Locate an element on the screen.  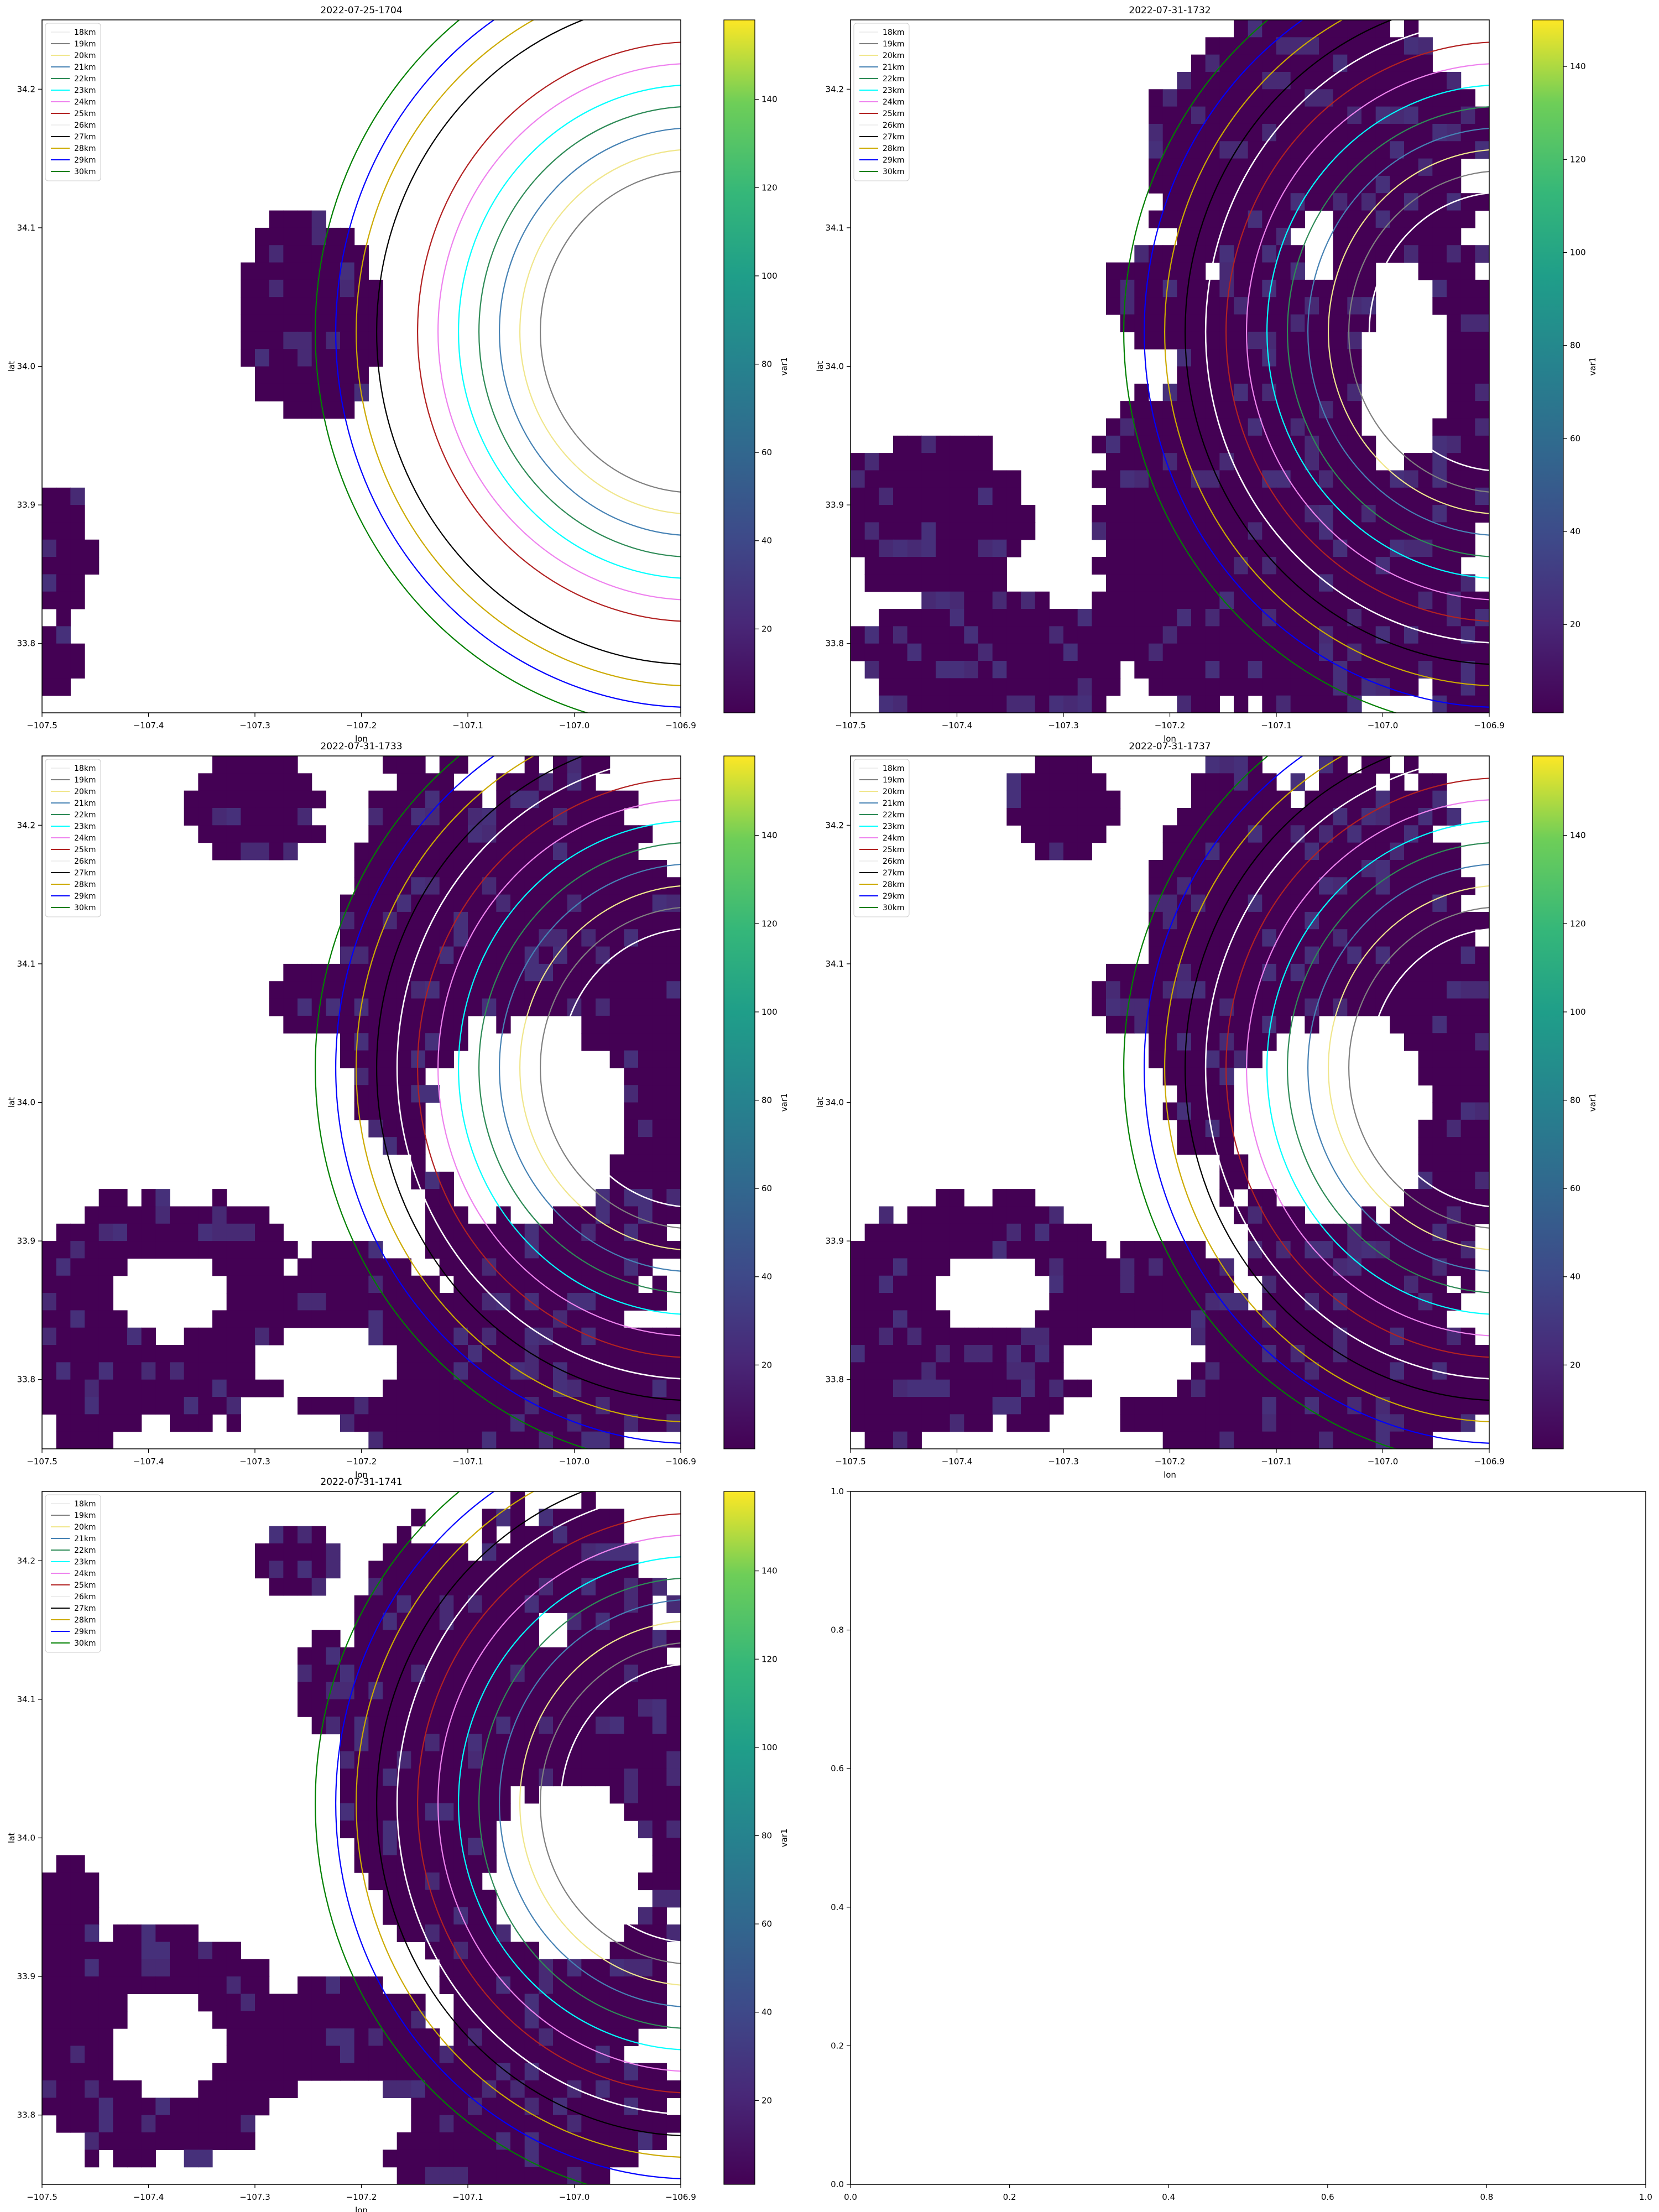
legend-label: 20km is located at coordinates (894, 791).